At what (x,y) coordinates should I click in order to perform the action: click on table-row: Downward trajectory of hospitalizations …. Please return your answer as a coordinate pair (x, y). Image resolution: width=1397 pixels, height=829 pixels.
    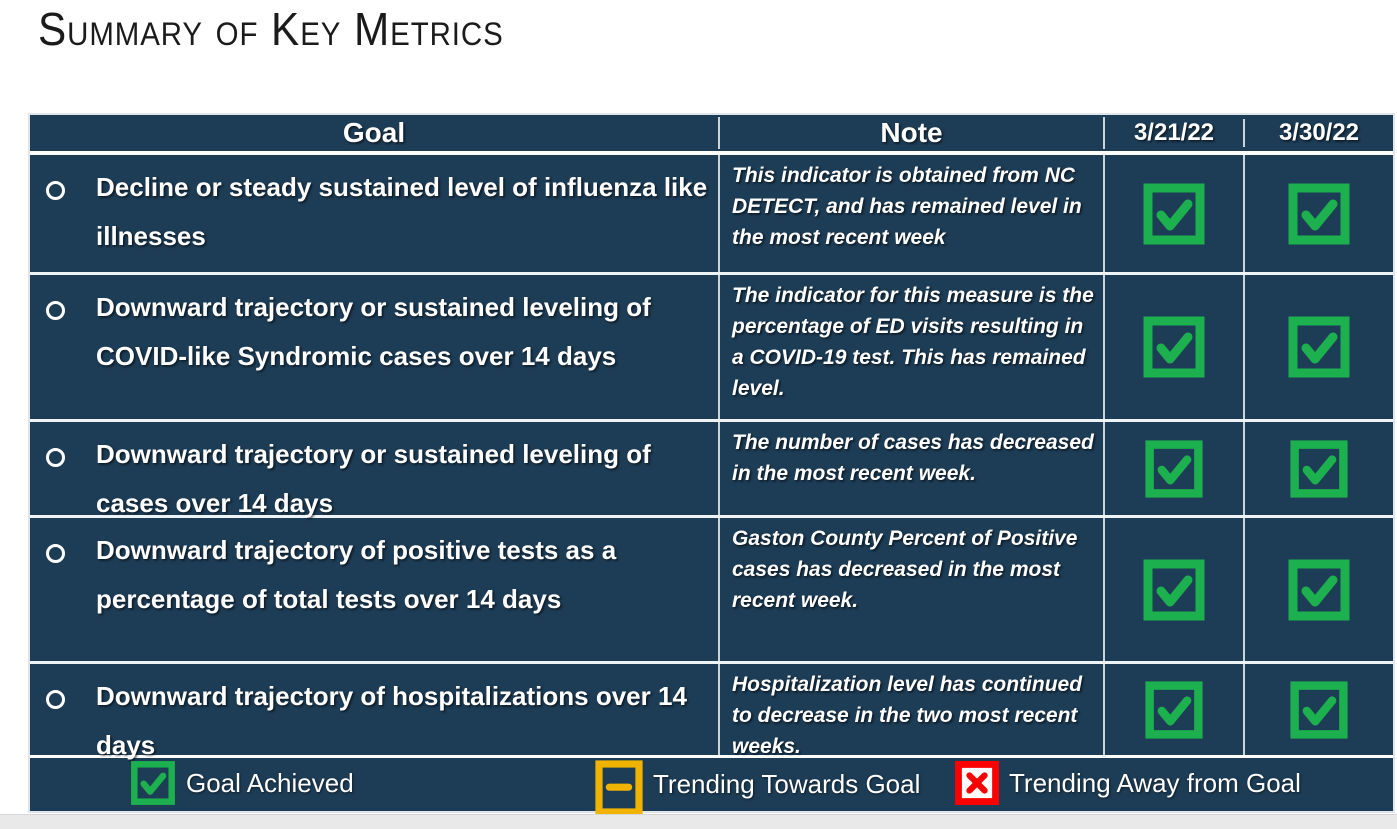
    Looking at the image, I should click on (711, 712).